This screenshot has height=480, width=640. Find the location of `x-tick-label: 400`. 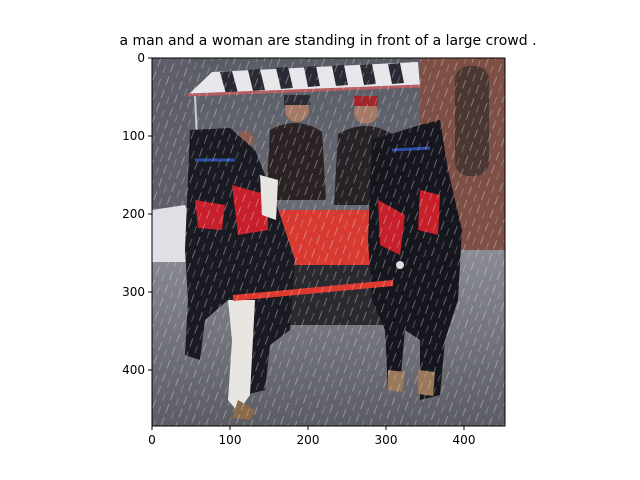

x-tick-label: 400 is located at coordinates (464, 440).